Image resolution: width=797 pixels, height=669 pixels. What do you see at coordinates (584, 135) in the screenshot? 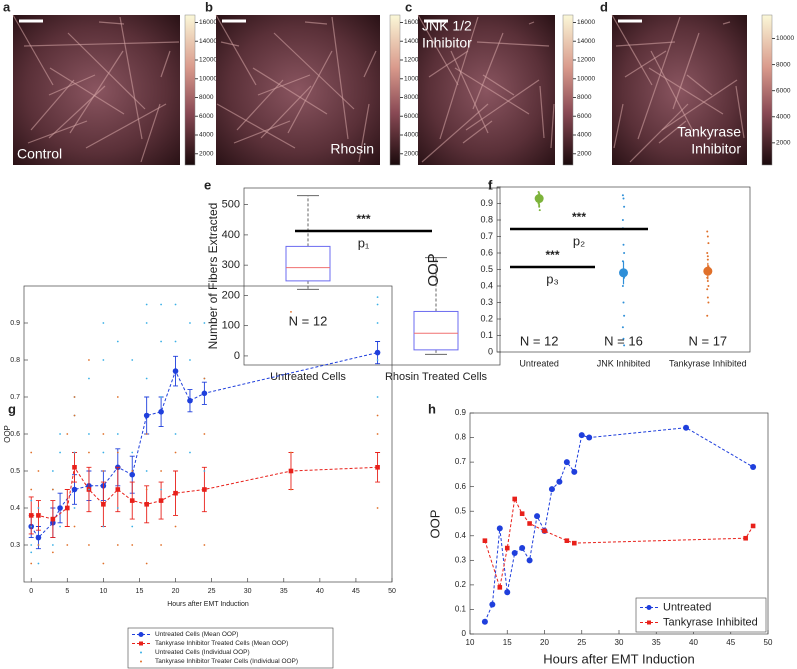
I see `colorbar-tick-label: 4000` at bounding box center [584, 135].